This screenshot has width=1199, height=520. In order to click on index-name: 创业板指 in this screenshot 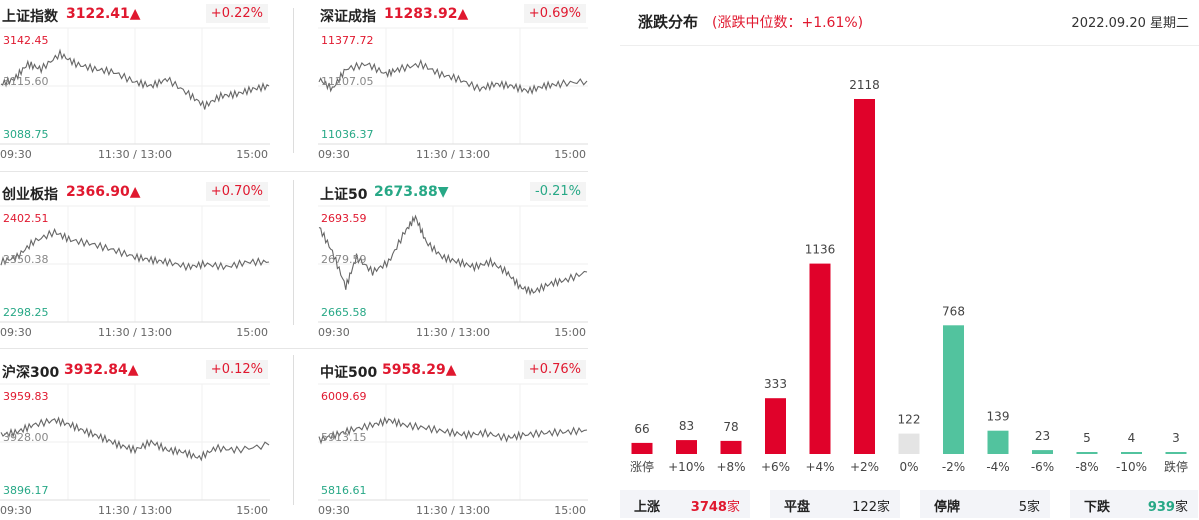, I will do `click(30, 195)`.